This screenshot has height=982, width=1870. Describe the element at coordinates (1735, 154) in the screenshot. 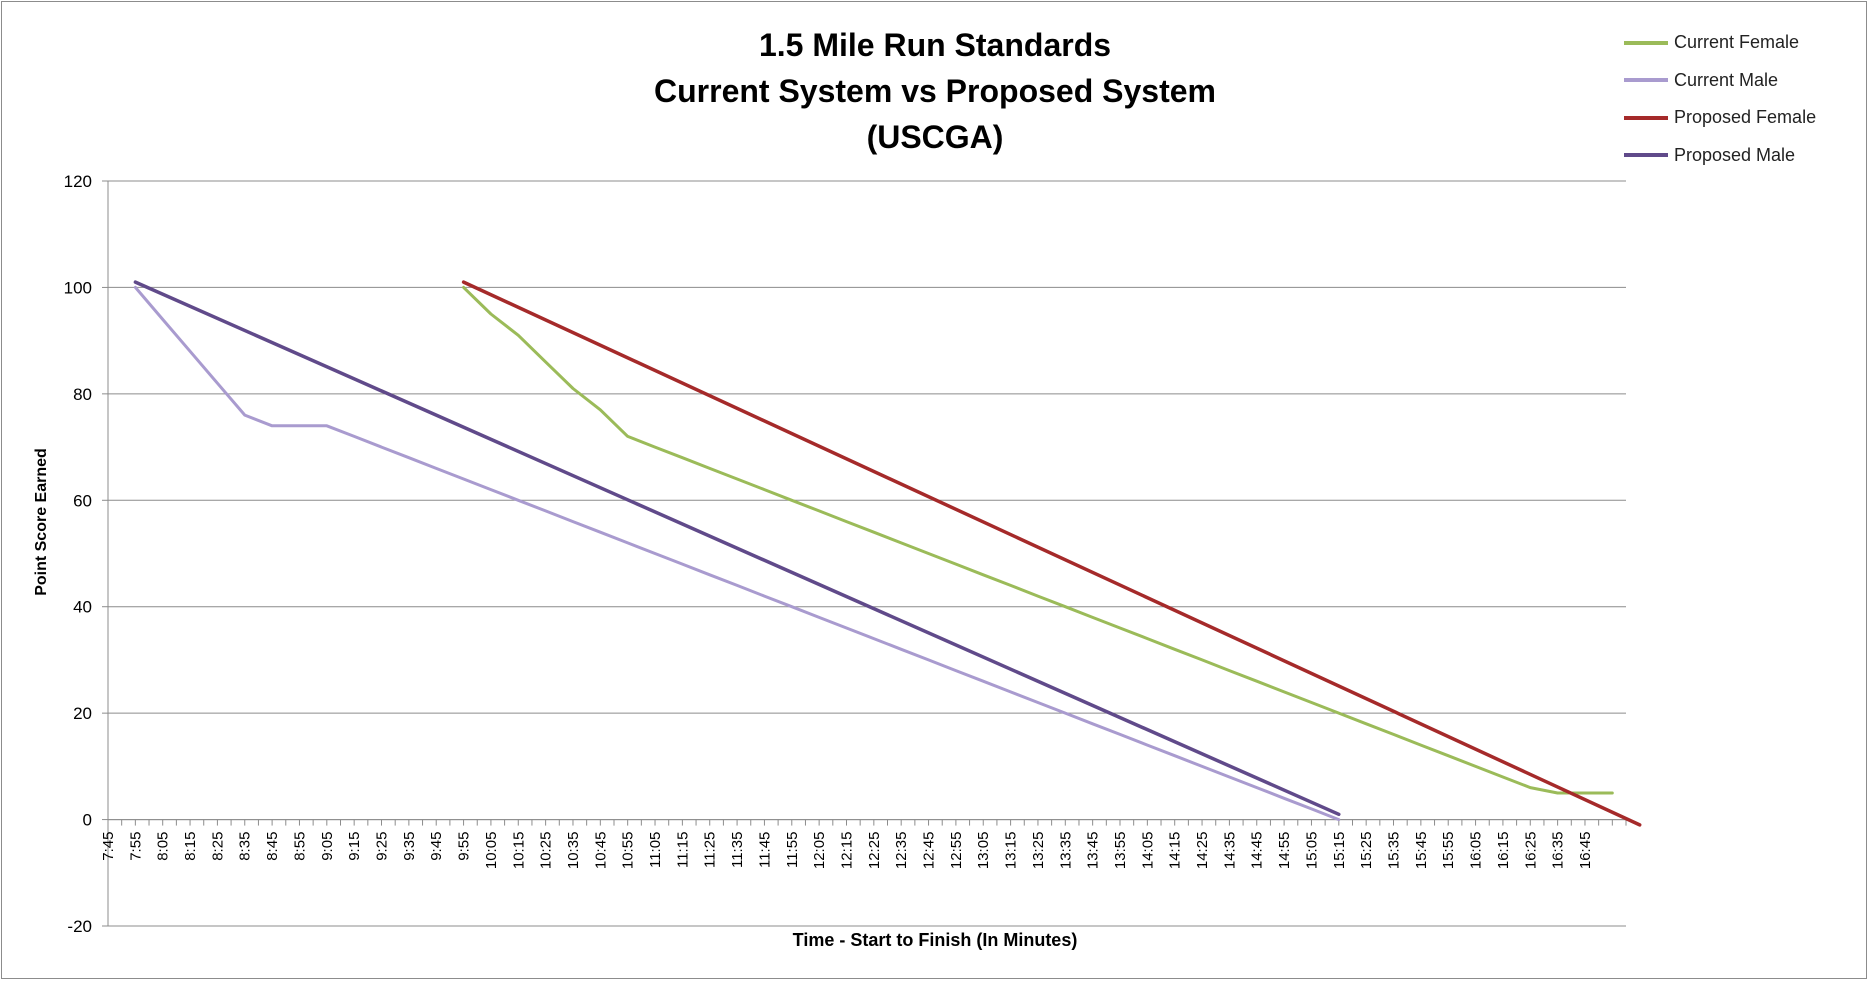

I see `legend-label-proposed-male: Proposed Male` at that location.